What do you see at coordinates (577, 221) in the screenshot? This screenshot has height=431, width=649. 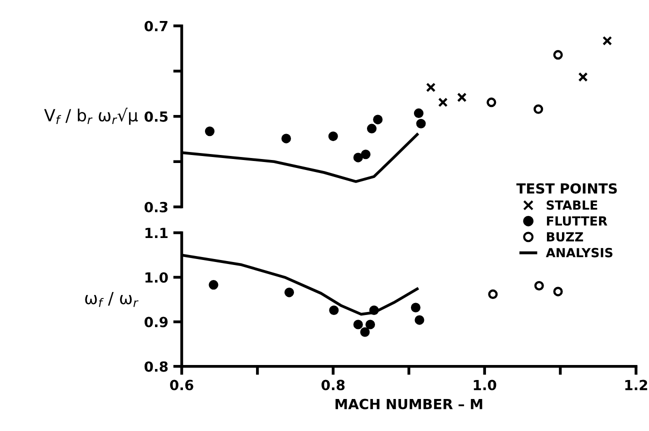 I see `legend-label: FLUTTER` at bounding box center [577, 221].